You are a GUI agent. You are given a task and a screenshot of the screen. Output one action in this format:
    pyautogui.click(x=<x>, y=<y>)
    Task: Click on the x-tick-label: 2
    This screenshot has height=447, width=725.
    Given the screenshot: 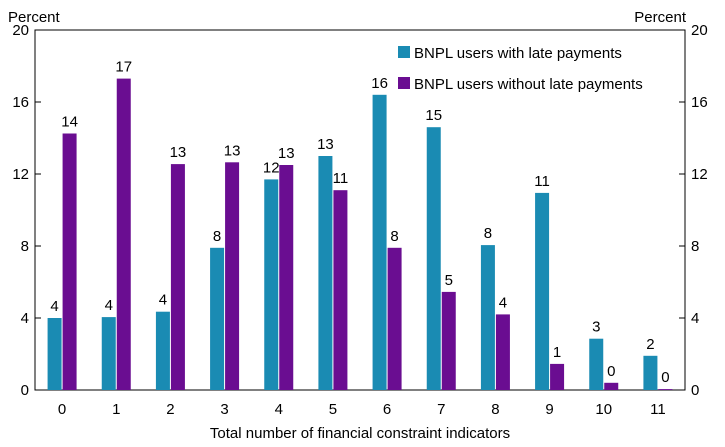 What is the action you would take?
    pyautogui.click(x=170, y=409)
    